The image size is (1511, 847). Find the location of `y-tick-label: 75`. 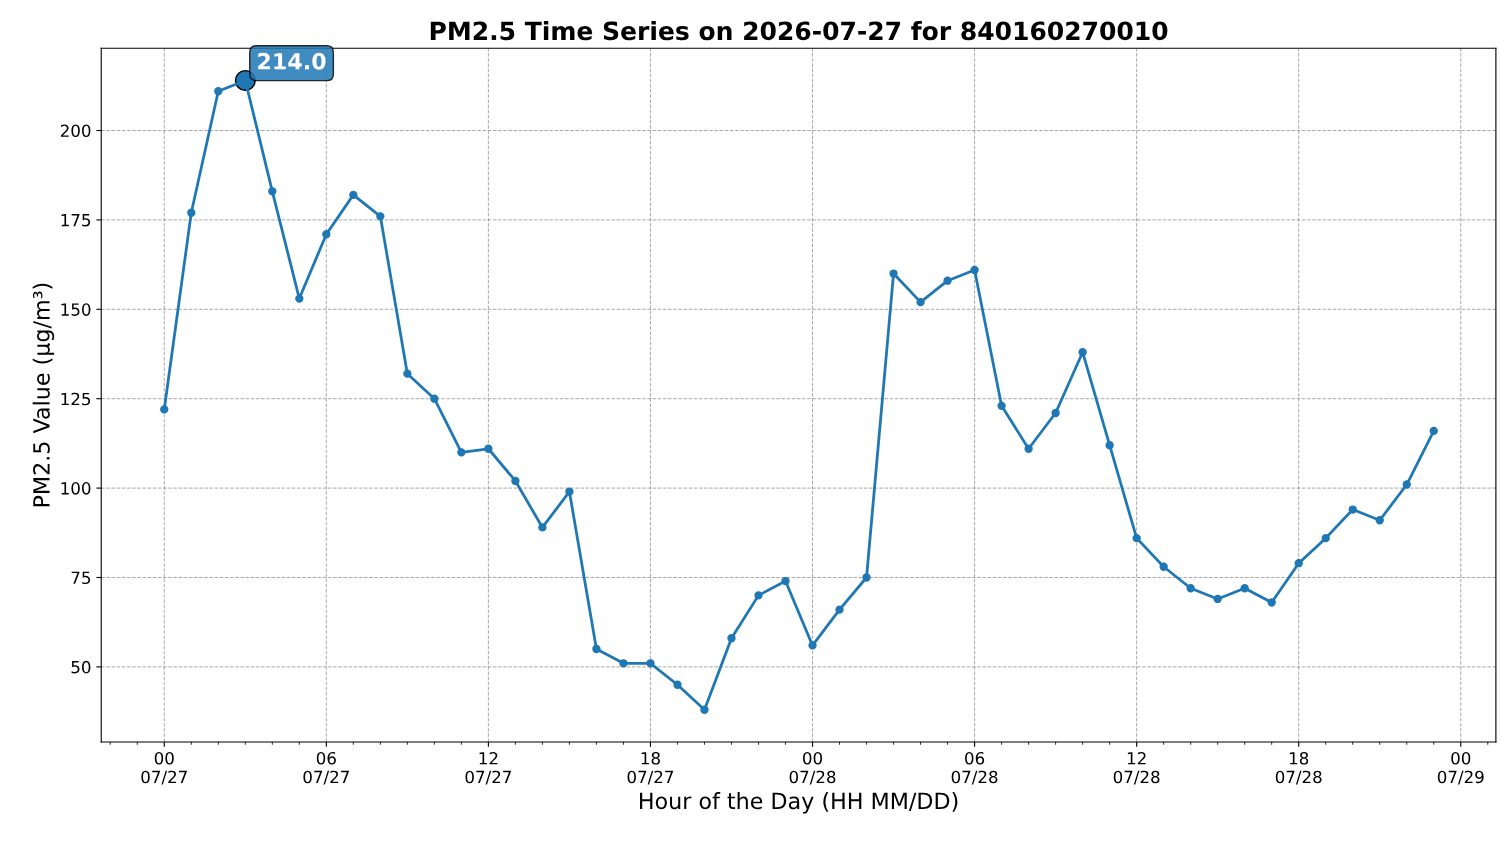

y-tick-label: 75 is located at coordinates (81, 578).